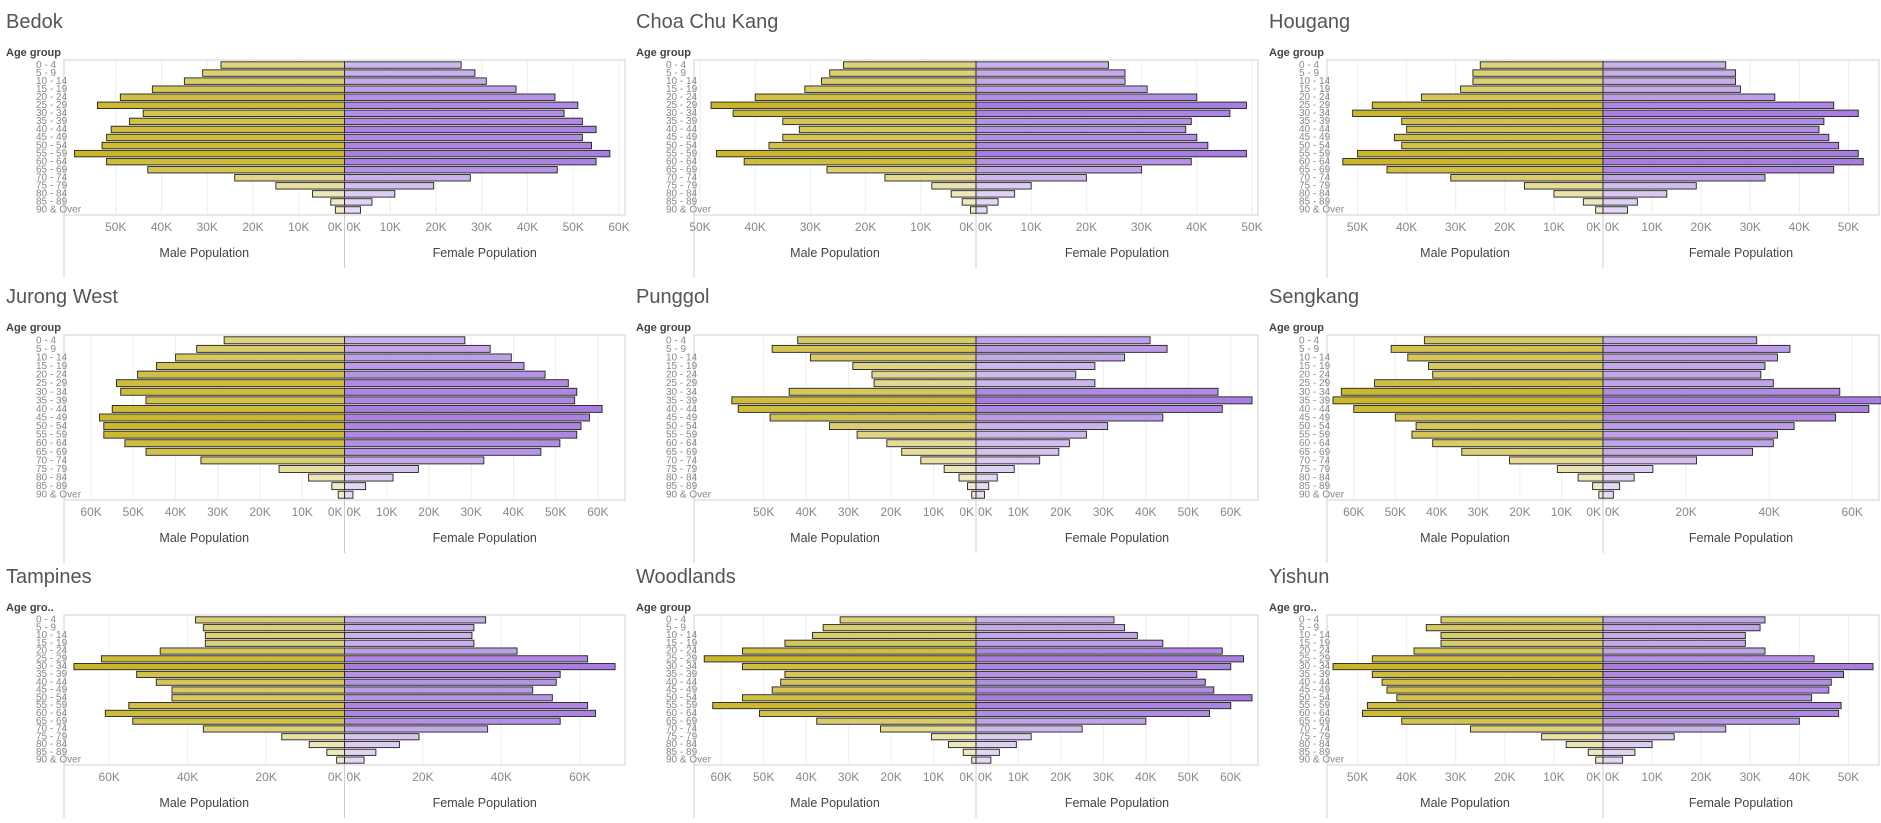 The height and width of the screenshot is (823, 1881). What do you see at coordinates (980, 494) in the screenshot?
I see `female-bar-90-and-over` at bounding box center [980, 494].